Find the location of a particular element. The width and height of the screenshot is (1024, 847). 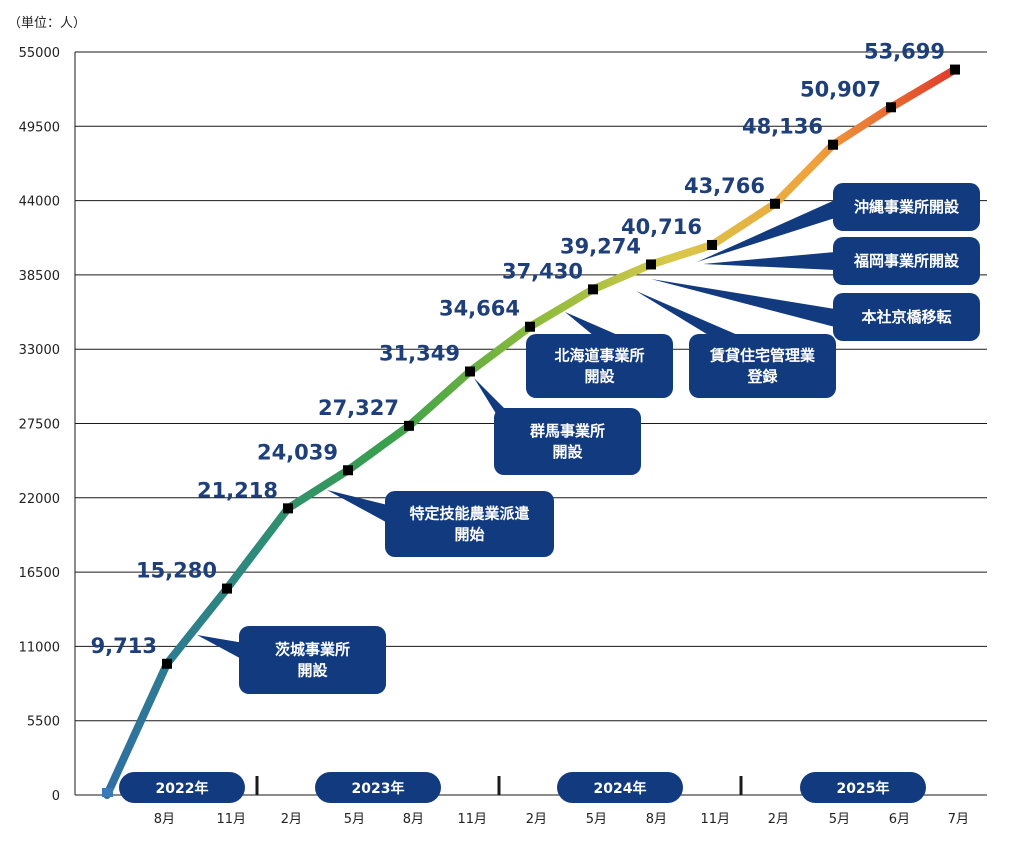

y-tick-label: 0 is located at coordinates (56, 796).